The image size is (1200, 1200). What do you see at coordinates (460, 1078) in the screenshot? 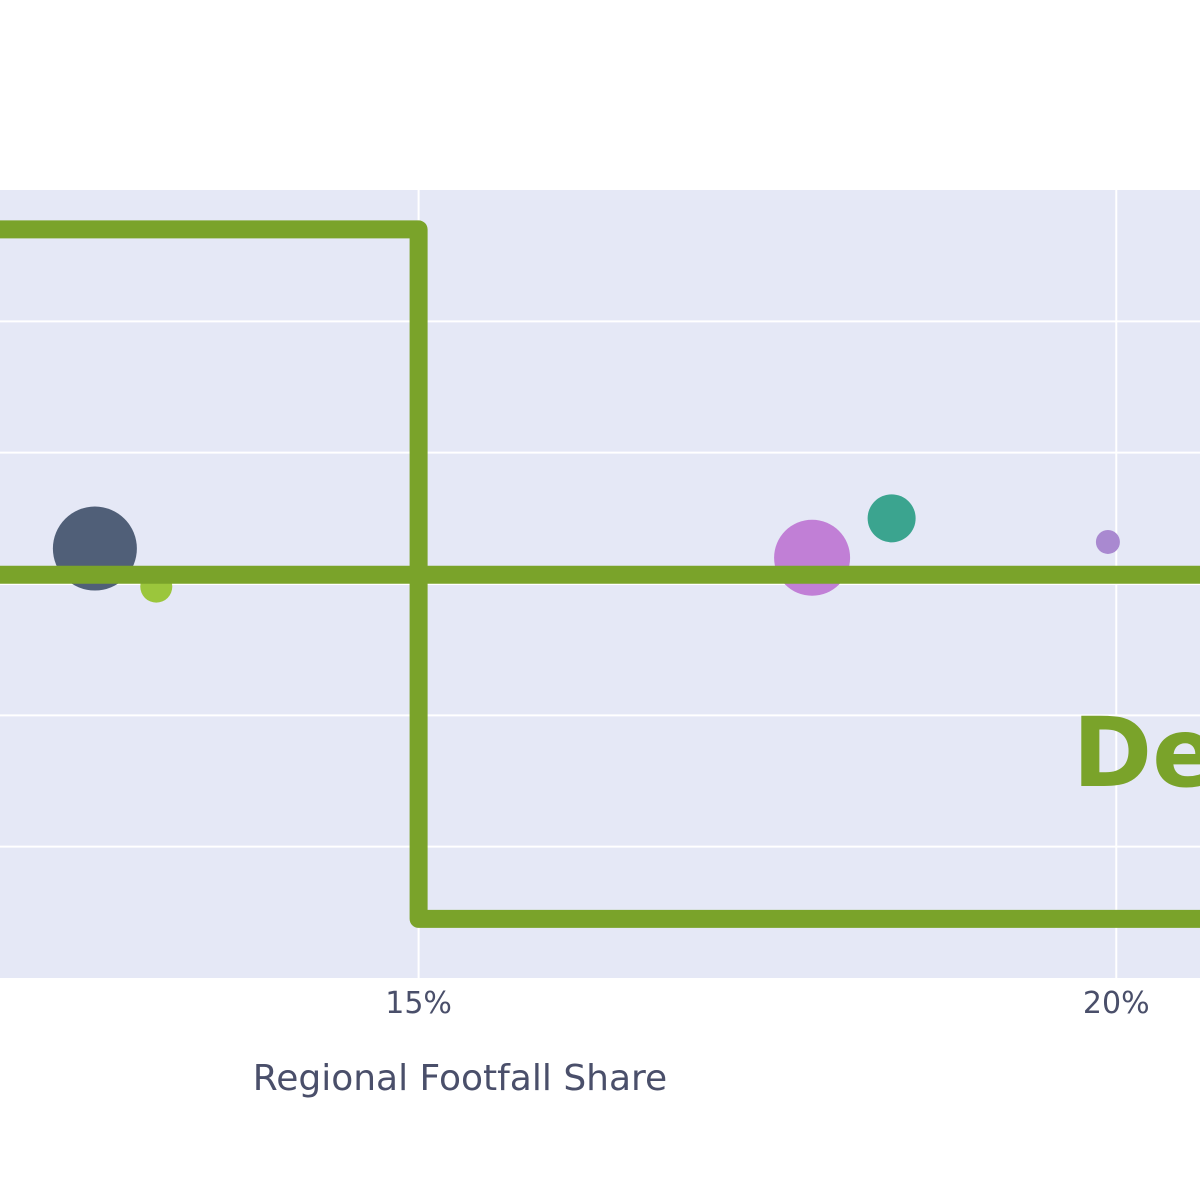
I see `x-axis-title: Regional Footfall Share` at bounding box center [460, 1078].